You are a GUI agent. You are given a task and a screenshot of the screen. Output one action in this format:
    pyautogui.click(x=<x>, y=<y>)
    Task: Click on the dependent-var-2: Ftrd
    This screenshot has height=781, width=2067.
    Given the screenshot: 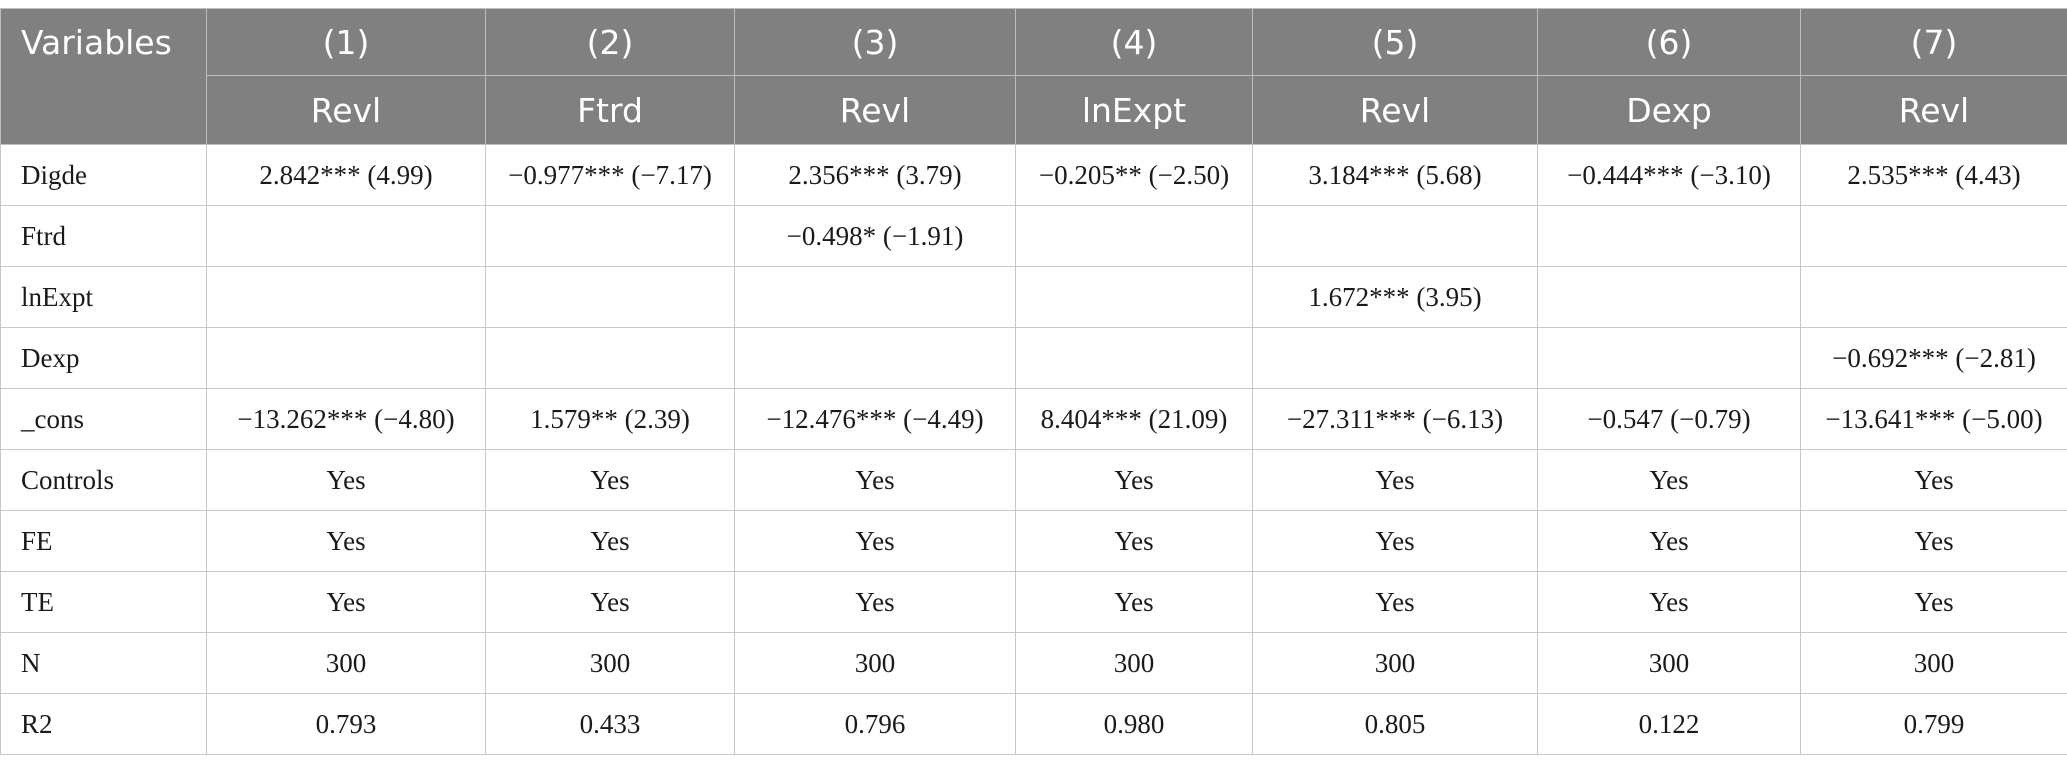 What is the action you would take?
    pyautogui.click(x=610, y=110)
    